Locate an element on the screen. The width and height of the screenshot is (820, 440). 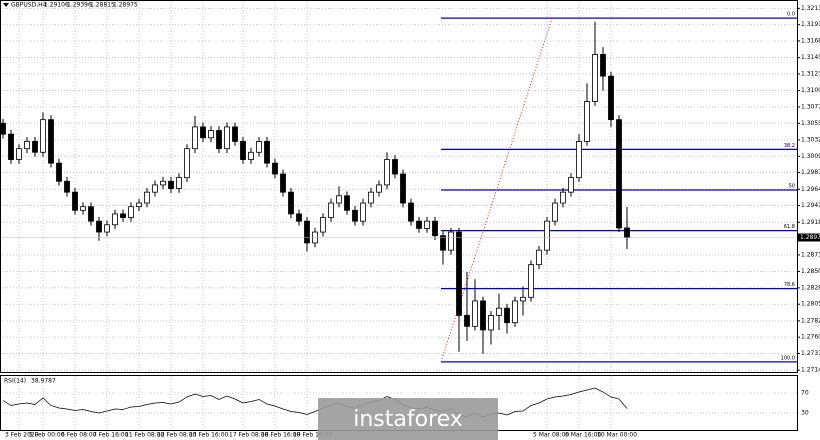
header-high: 1.29396 is located at coordinates (79, 5).